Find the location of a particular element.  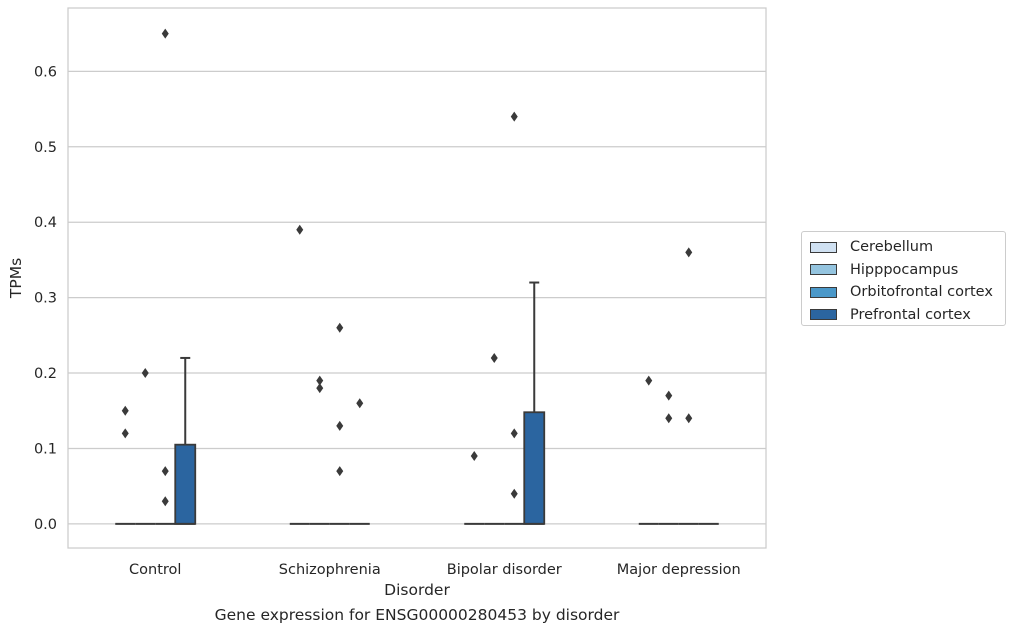

legend-item-hippocampus: Hipppocampus is located at coordinates (907, 270).